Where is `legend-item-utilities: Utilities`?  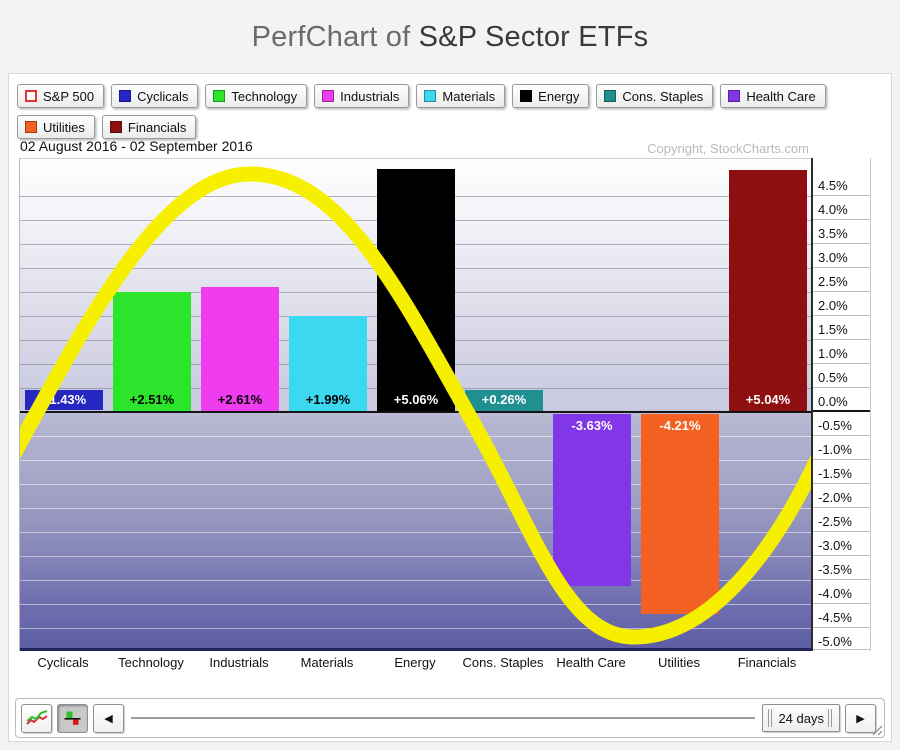
legend-item-utilities: Utilities is located at coordinates (56, 127).